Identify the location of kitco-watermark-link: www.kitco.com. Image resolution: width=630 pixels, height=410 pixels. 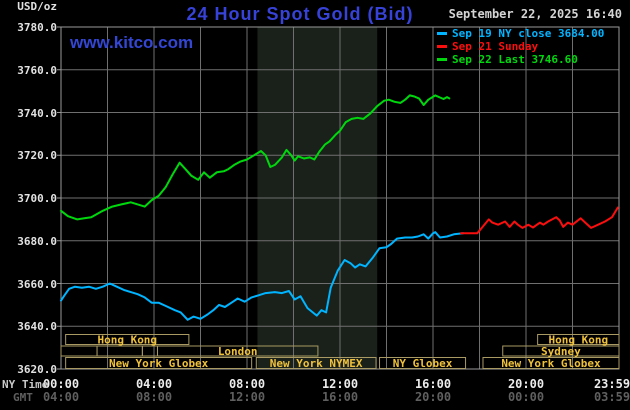
(132, 42).